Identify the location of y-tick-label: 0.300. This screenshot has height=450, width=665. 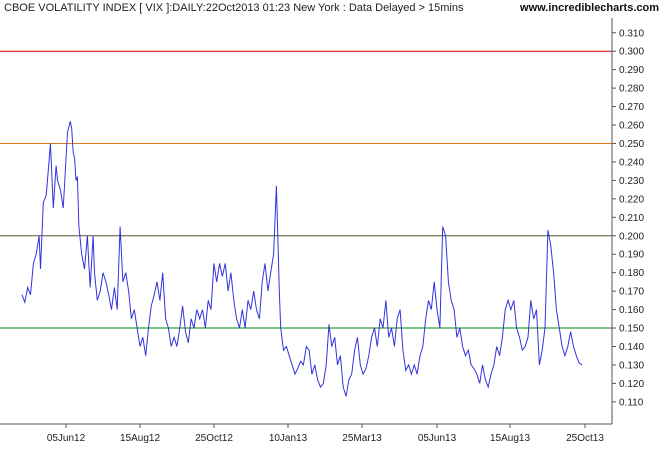
(631, 52).